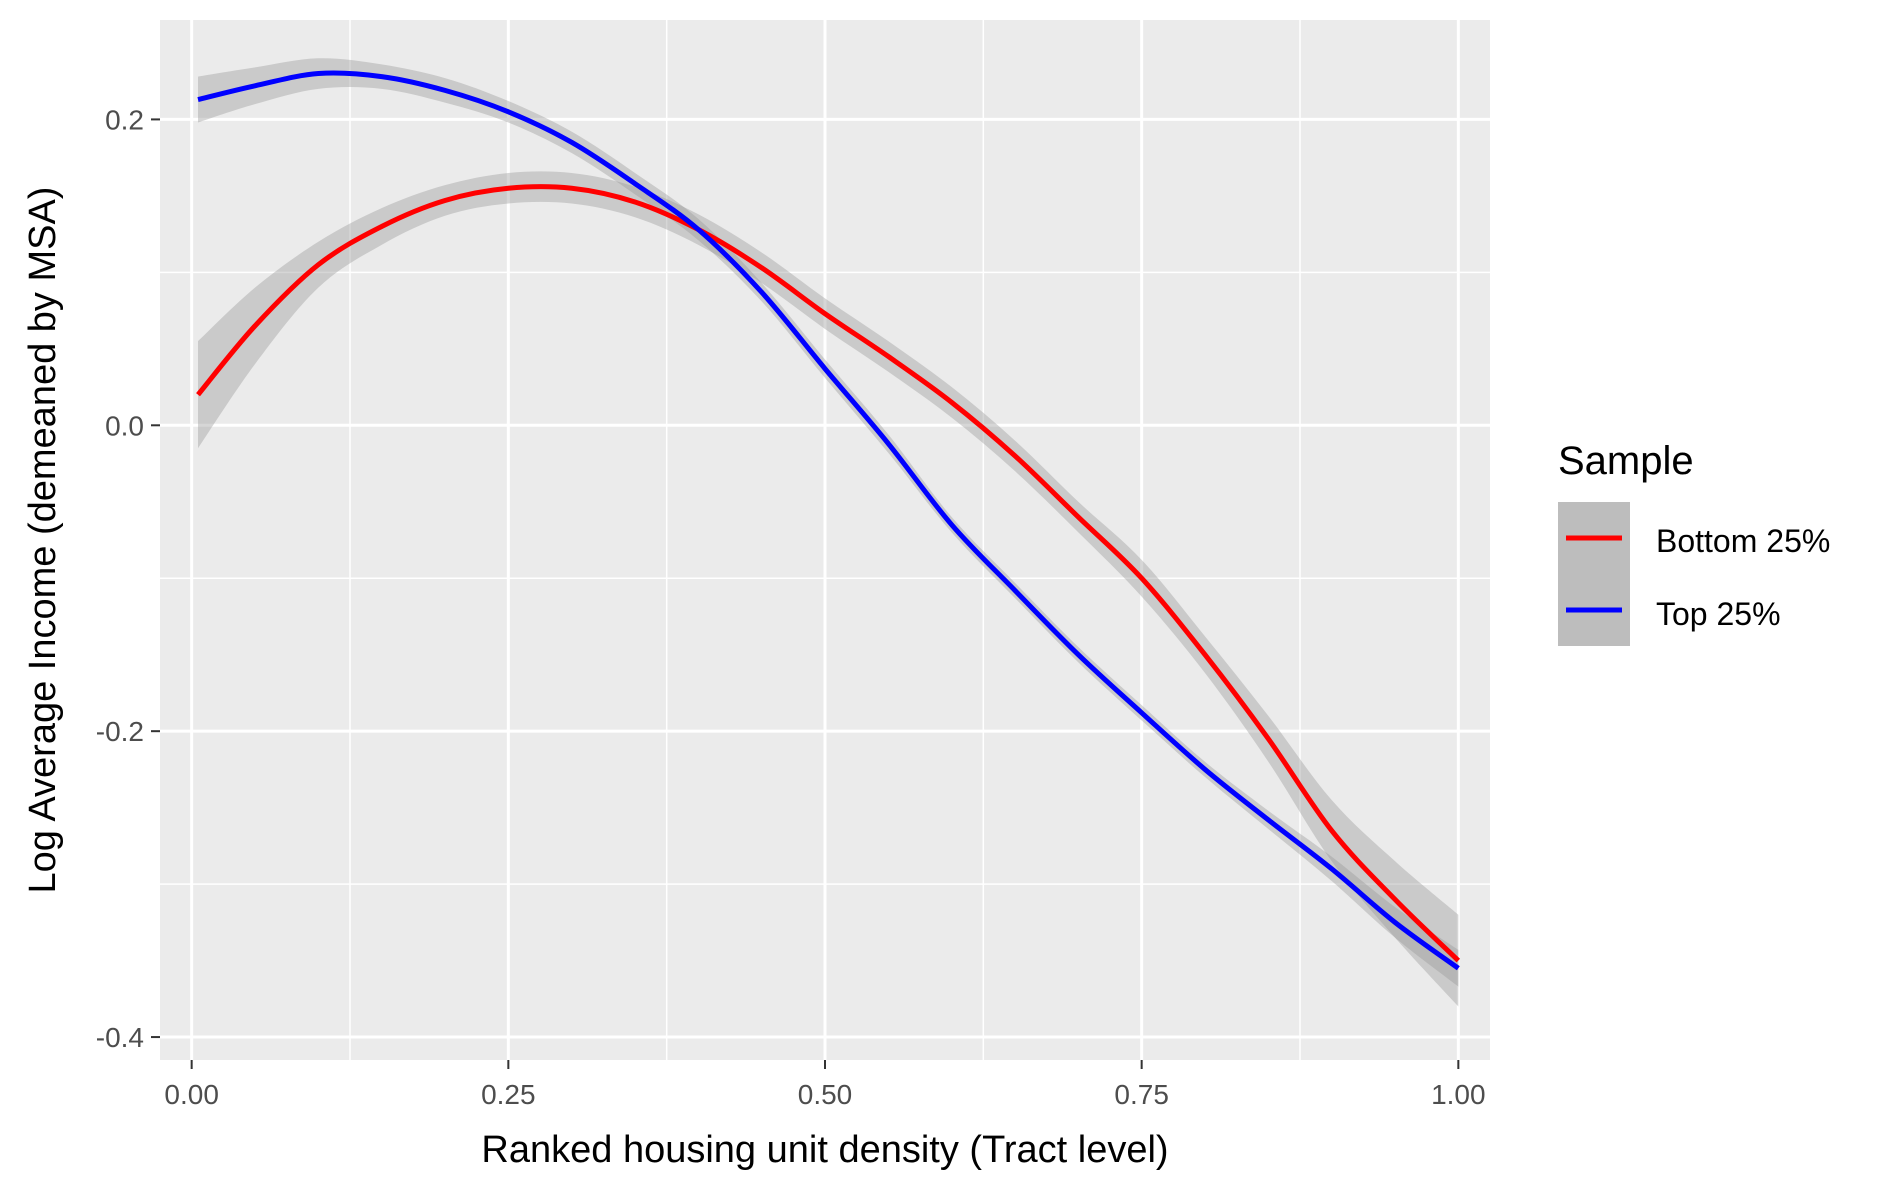  What do you see at coordinates (120, 1037) in the screenshot?
I see `y-tick-label: -0.4` at bounding box center [120, 1037].